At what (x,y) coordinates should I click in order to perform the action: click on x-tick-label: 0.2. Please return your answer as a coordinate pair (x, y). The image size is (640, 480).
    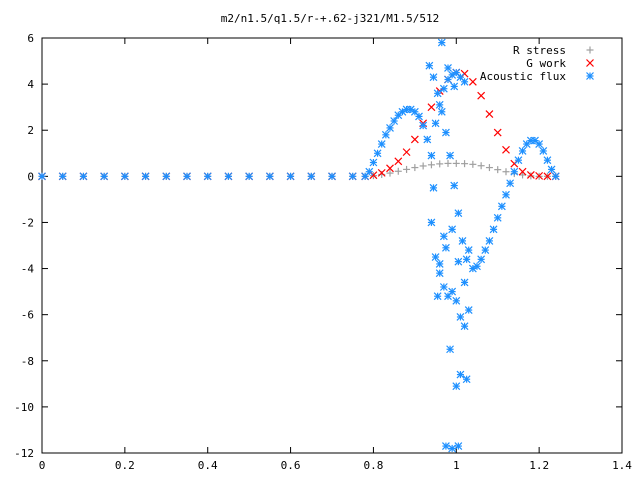
    Looking at the image, I should click on (125, 465).